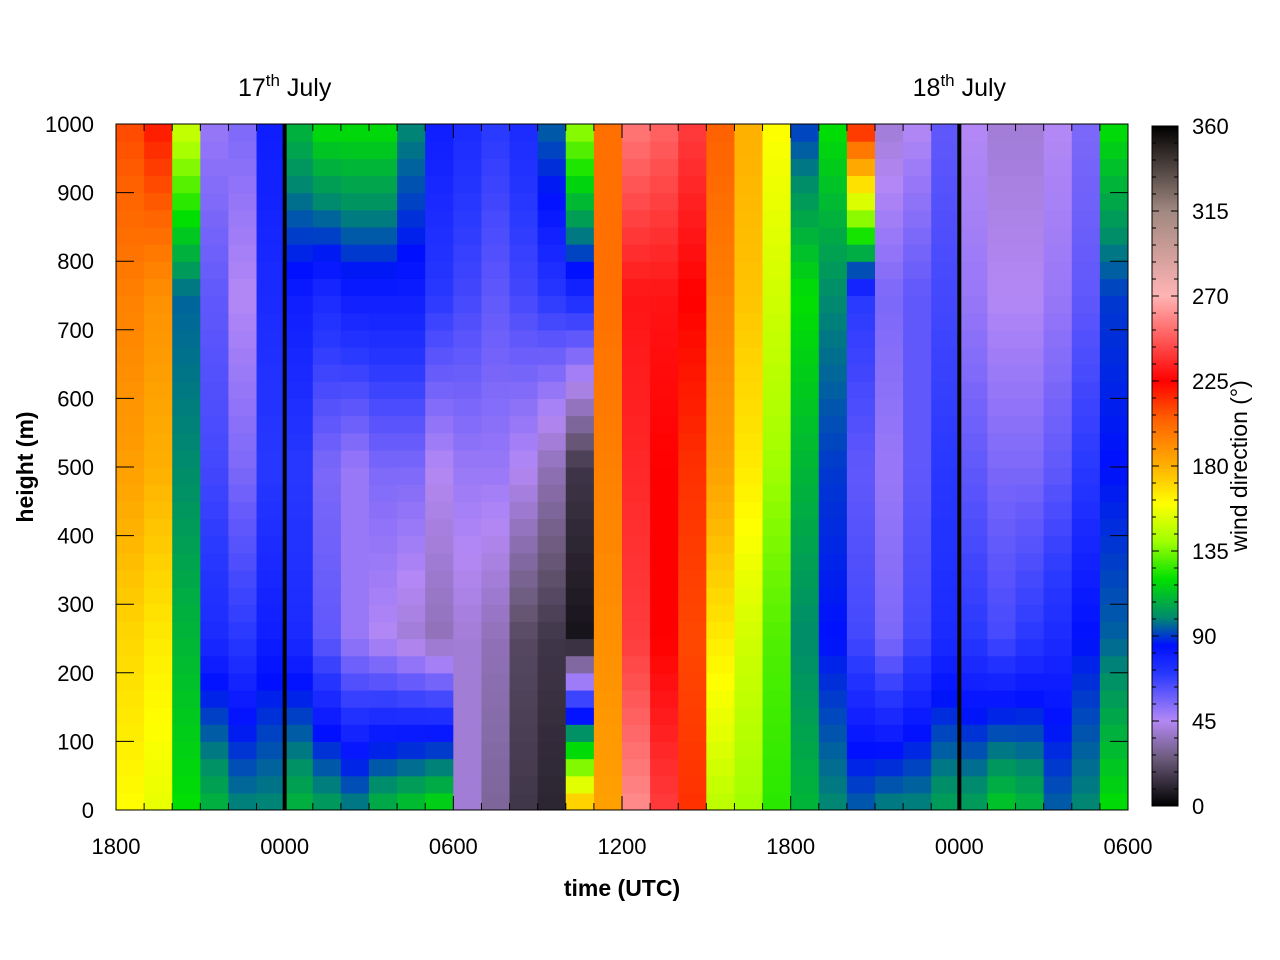 Image resolution: width=1280 pixels, height=960 pixels. I want to click on x-tick-label: 1800, so click(790, 846).